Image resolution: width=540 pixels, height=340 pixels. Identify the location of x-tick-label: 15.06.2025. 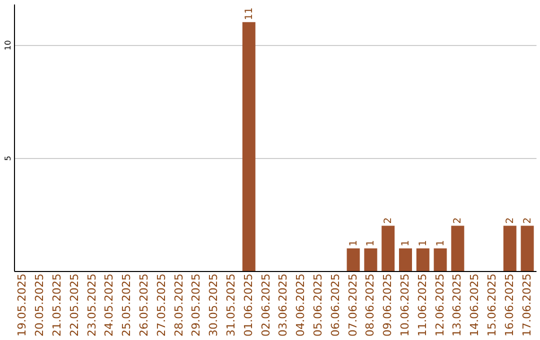
(492, 305).